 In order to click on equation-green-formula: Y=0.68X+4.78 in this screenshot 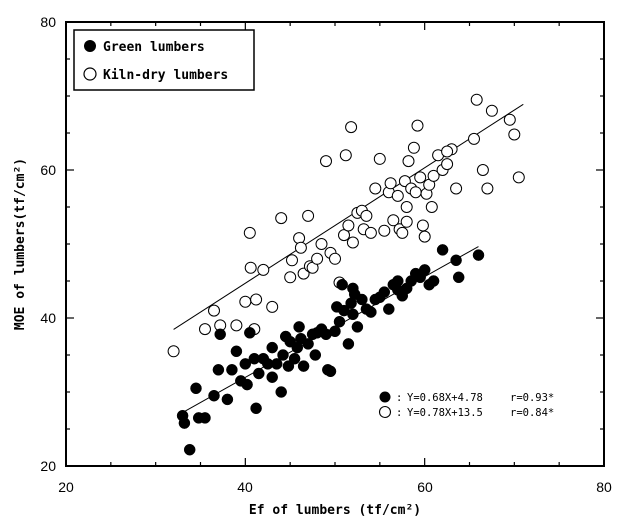, I will do `click(445, 398)`.